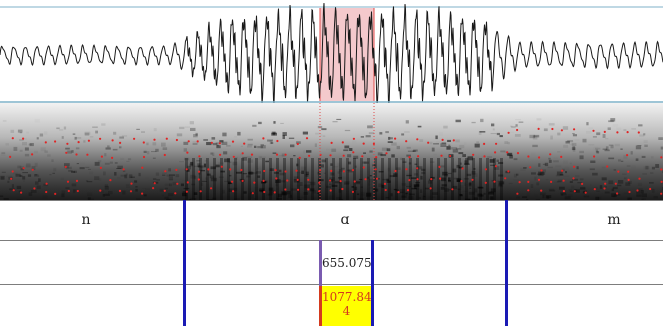  What do you see at coordinates (320, 283) in the screenshot?
I see `point-boundary-left` at bounding box center [320, 283].